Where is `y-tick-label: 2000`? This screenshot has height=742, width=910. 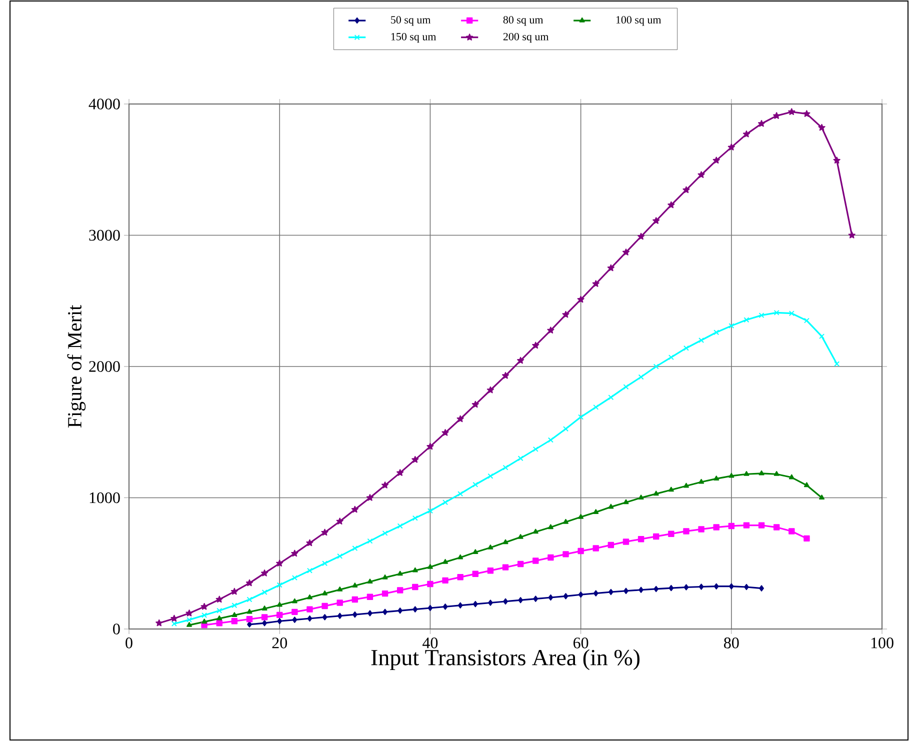 y-tick-label: 2000 is located at coordinates (104, 366).